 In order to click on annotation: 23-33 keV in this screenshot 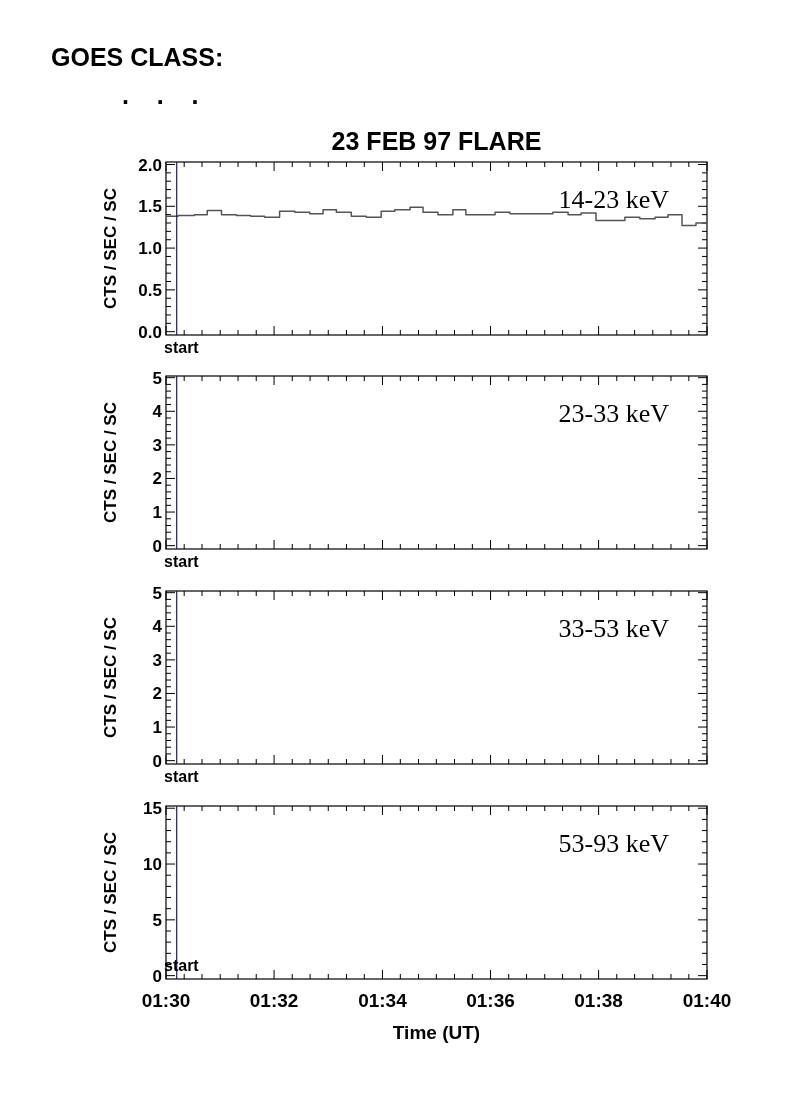, I will do `click(614, 413)`.